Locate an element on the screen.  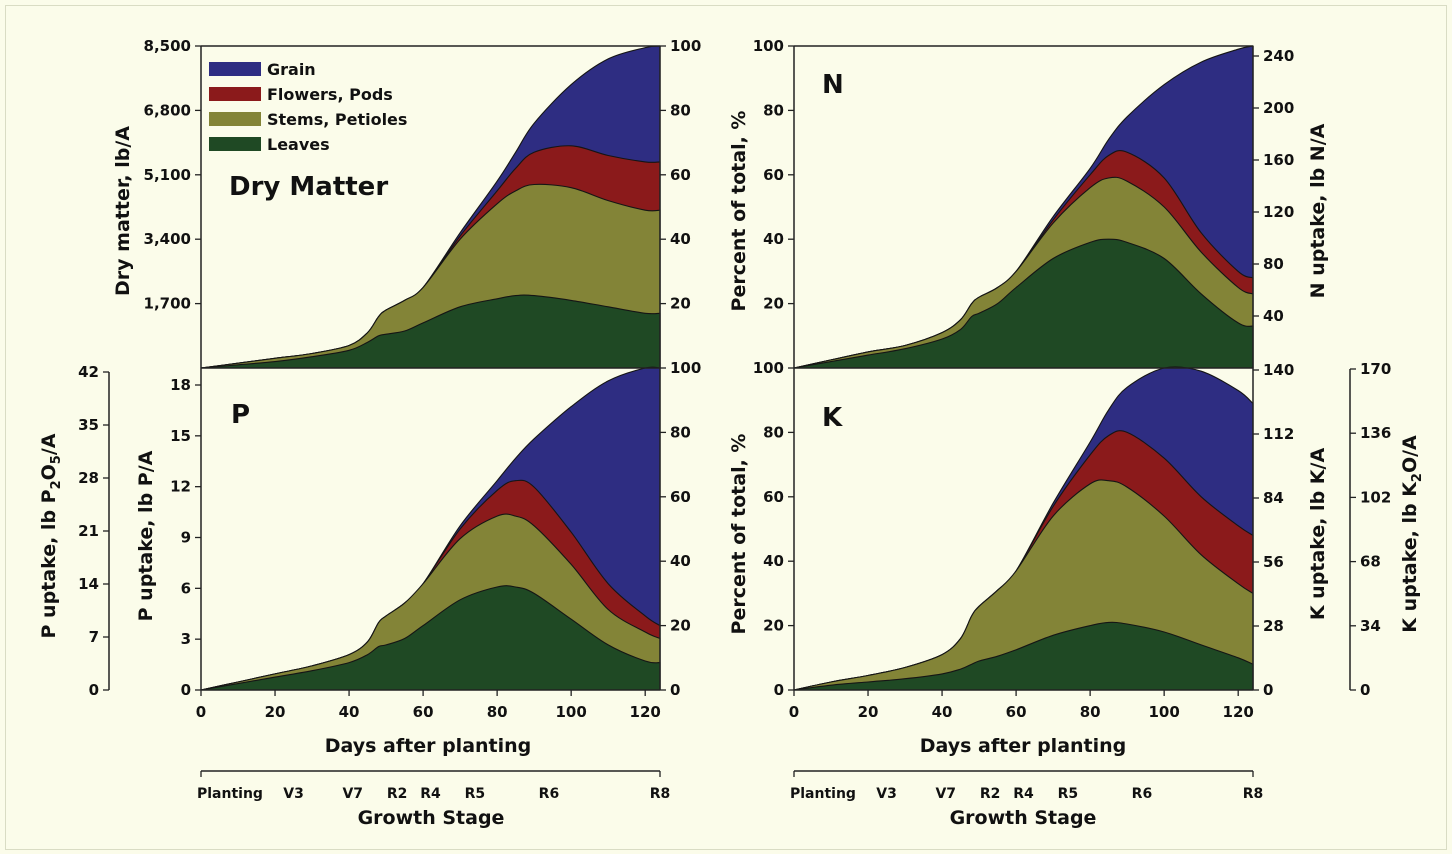
ylabel-k2o-uptake: K uptake, lb K2O/A is located at coordinates (1412, 534).